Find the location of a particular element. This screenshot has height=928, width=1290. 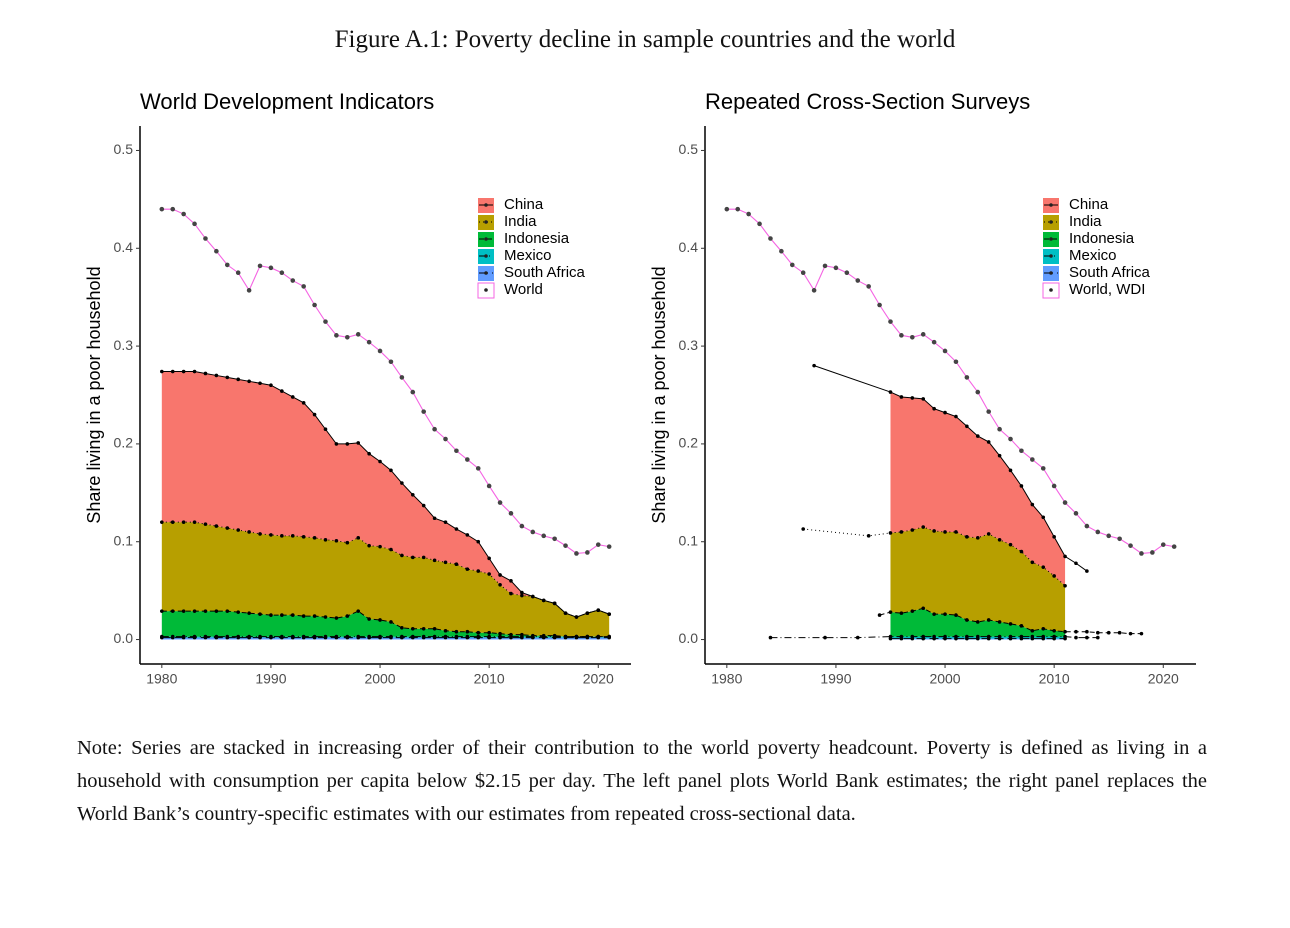

legend-label: World, WDI is located at coordinates (1107, 289).